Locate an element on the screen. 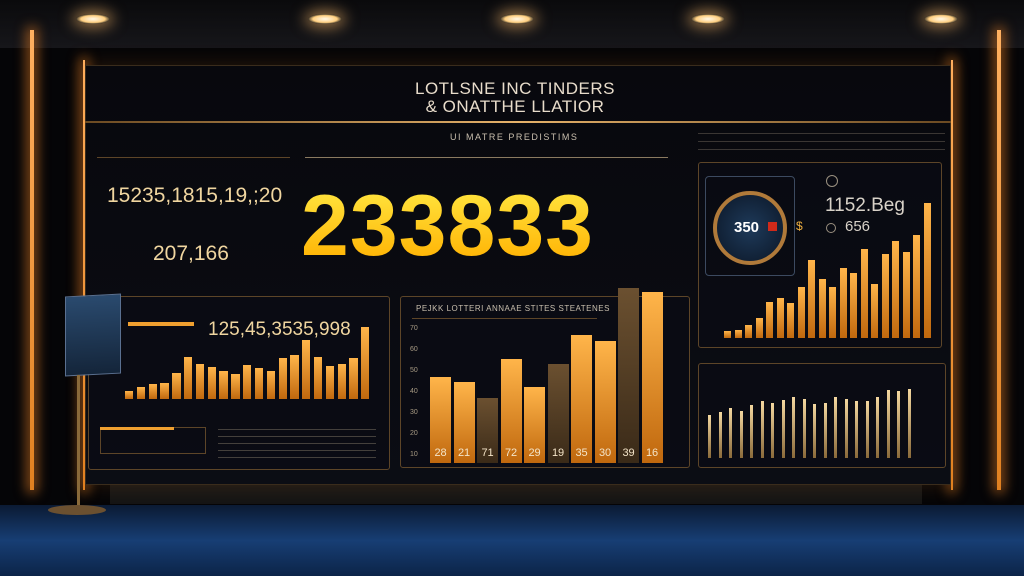 Image resolution: width=1024 pixels, height=576 pixels. big-prediction-number: 233833 is located at coordinates (447, 226).